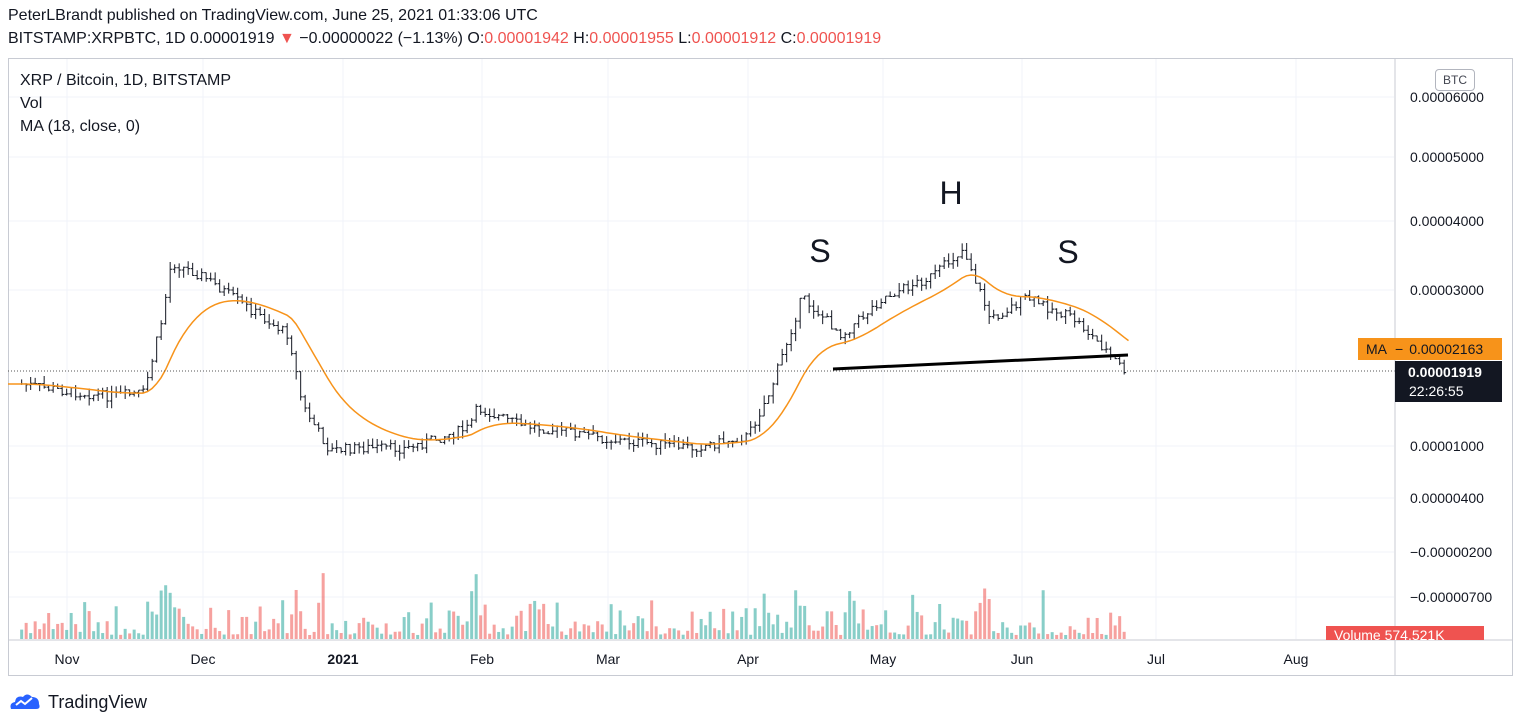 This screenshot has height=725, width=1522. I want to click on high-value: 0.00001955, so click(631, 38).